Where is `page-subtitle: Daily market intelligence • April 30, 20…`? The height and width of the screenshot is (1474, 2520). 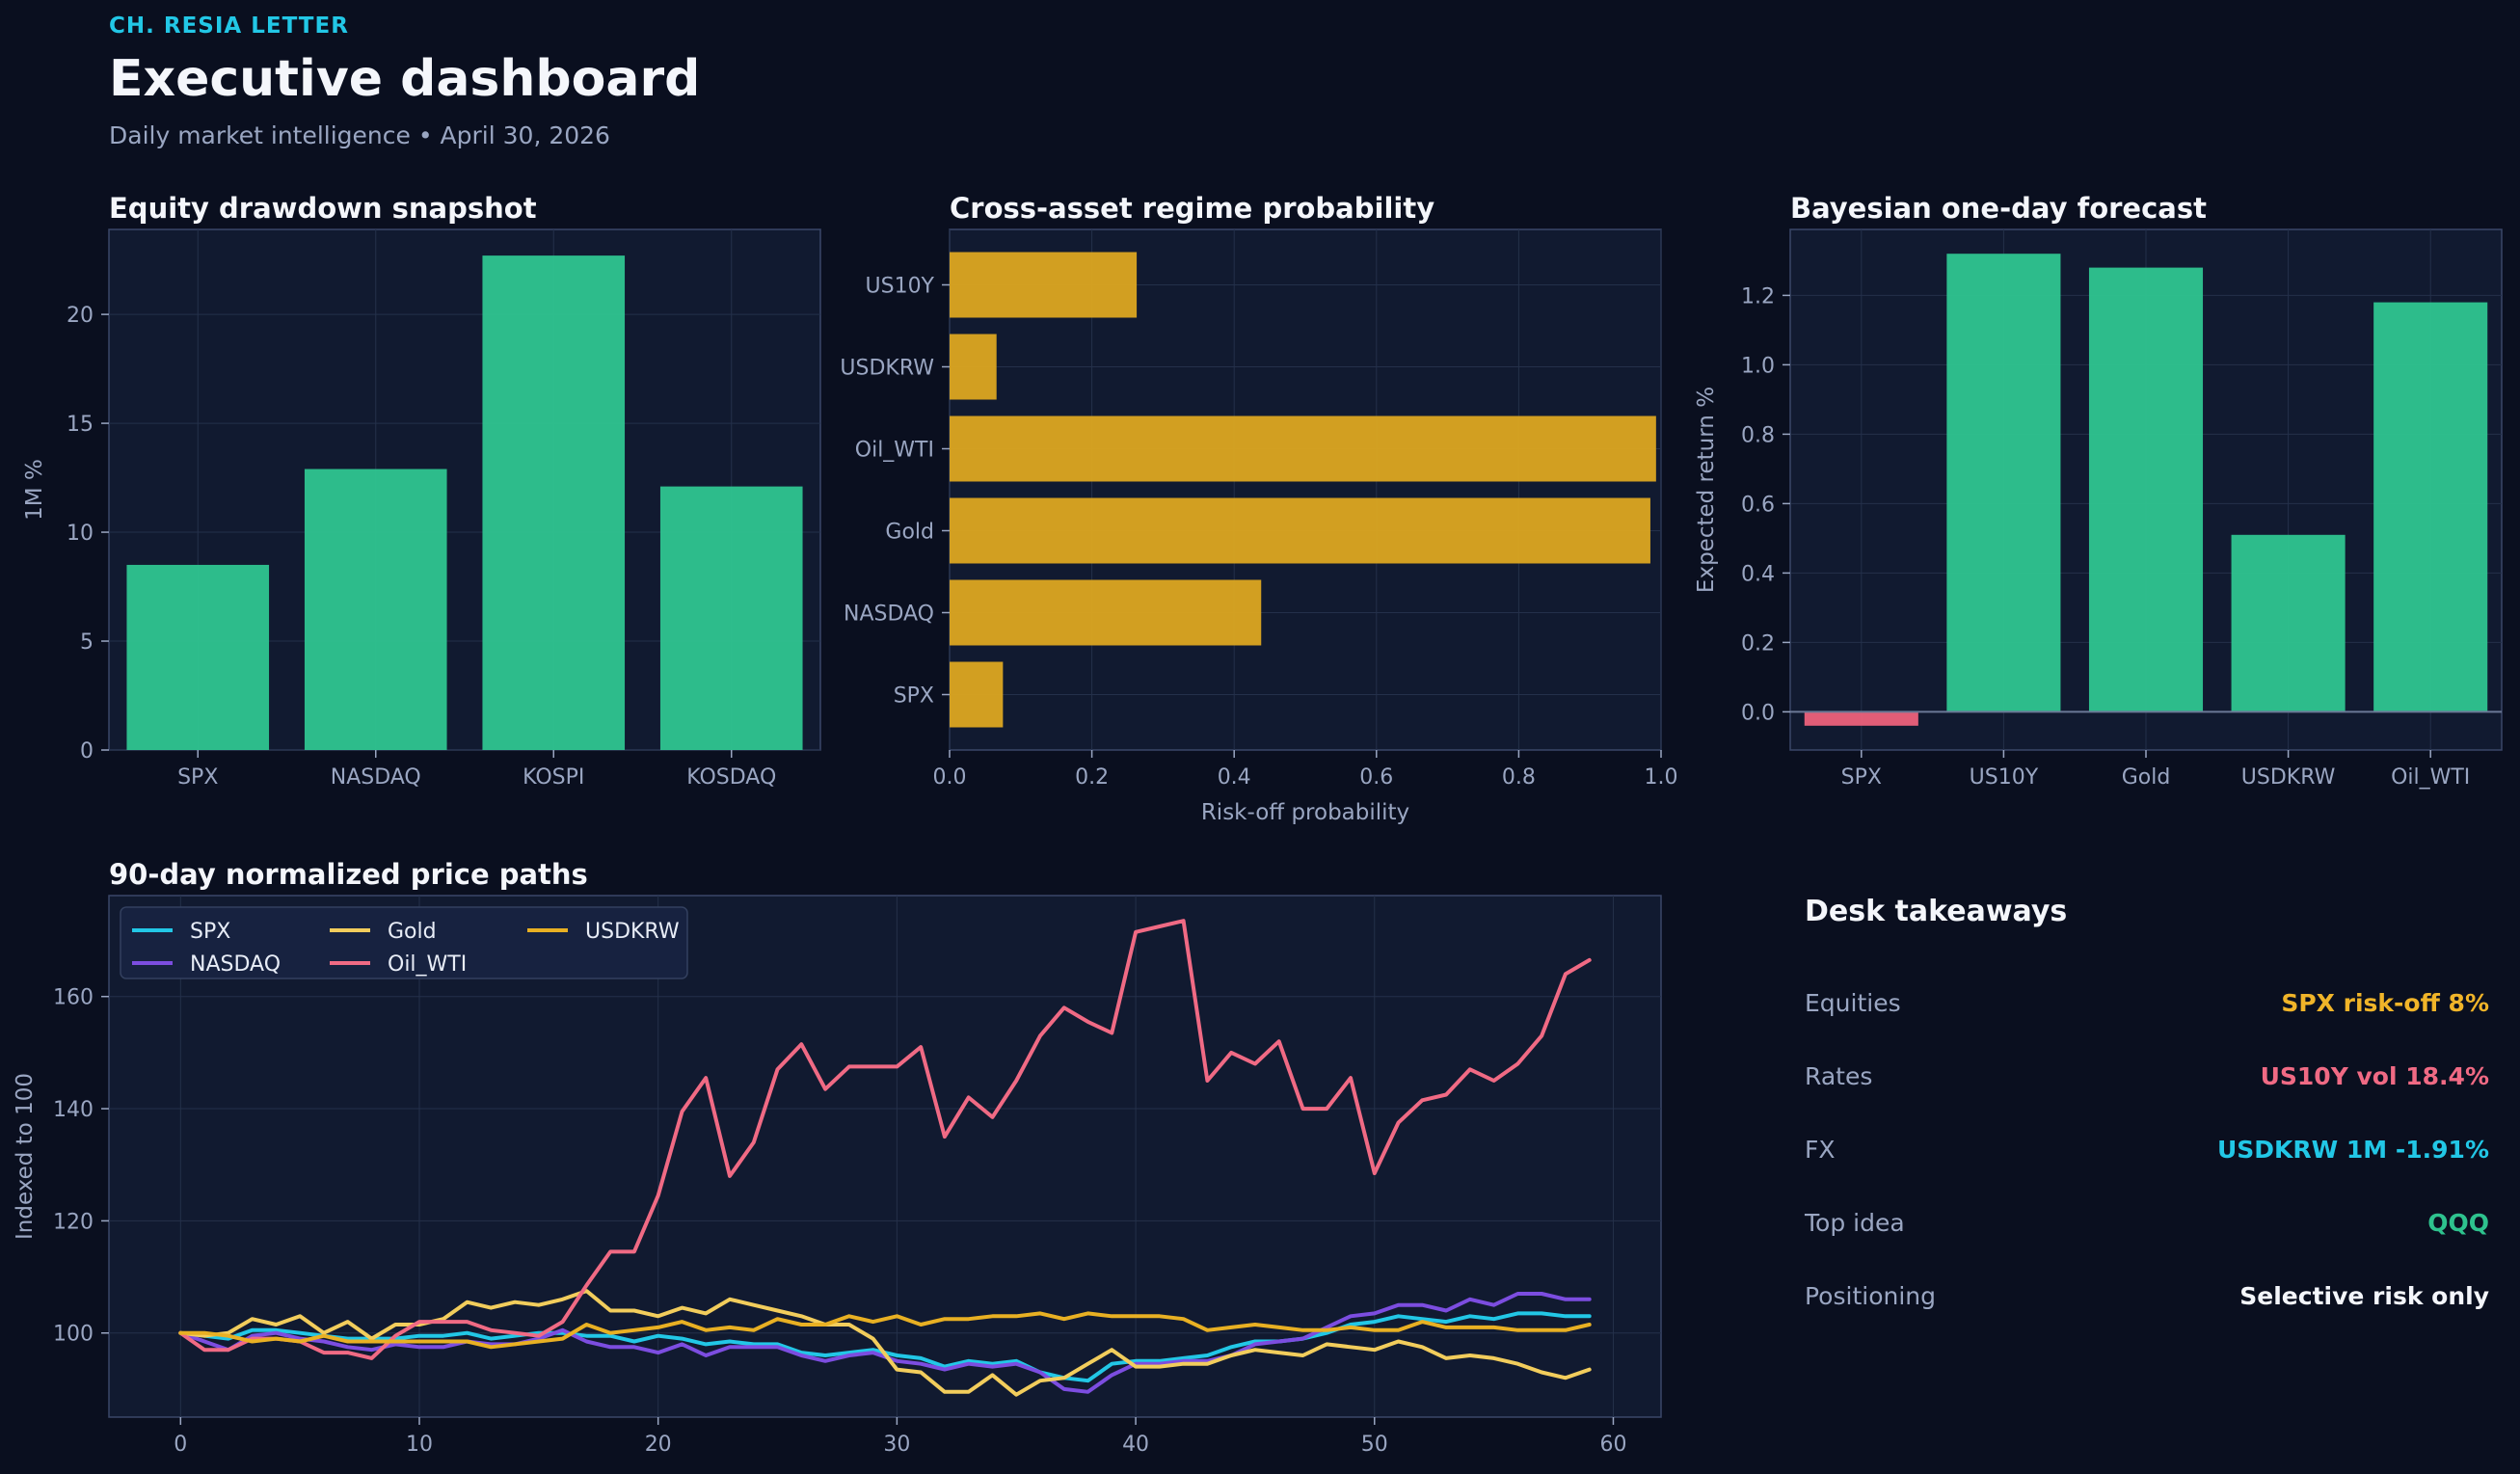
page-subtitle: Daily market intelligence • April 30, 20… is located at coordinates (360, 135).